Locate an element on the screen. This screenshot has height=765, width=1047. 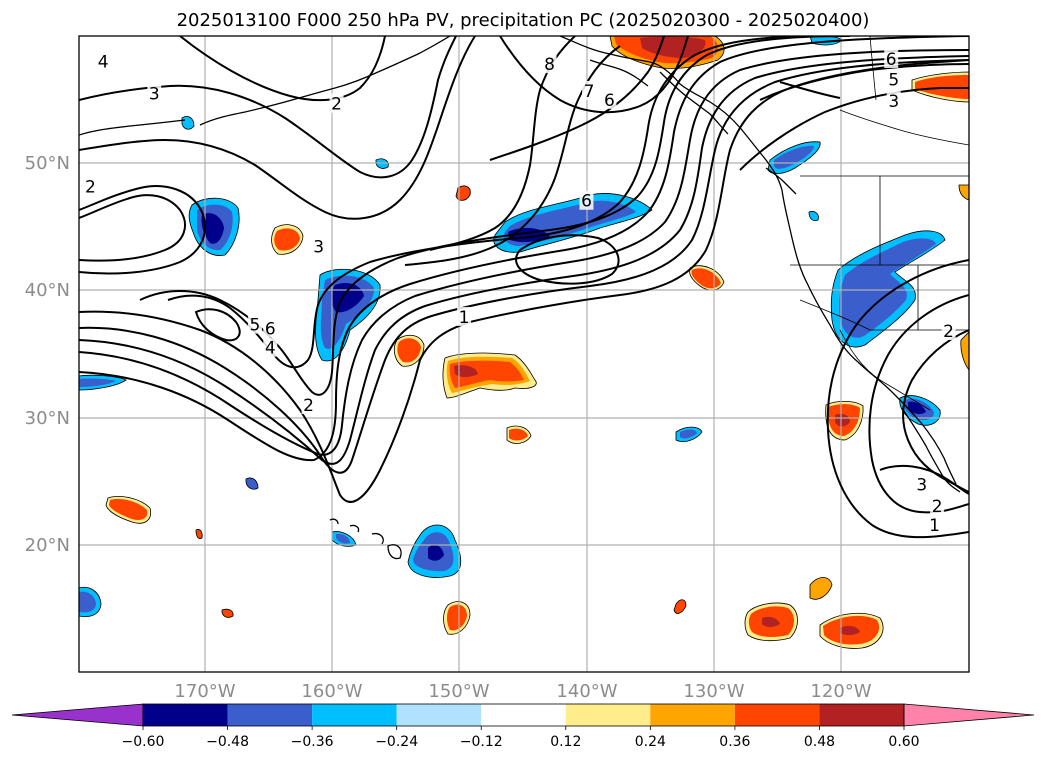
colorbar-extend-low is located at coordinates (77, 715).